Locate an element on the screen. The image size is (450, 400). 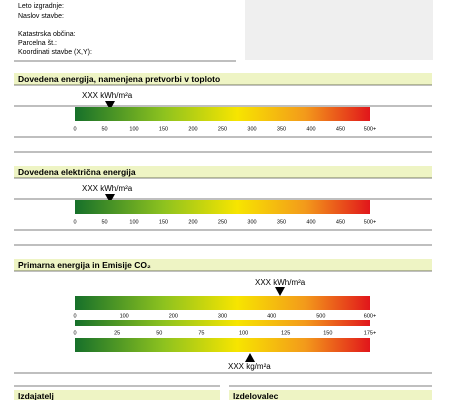
field-label: Parcelna št.: is located at coordinates (37, 43).